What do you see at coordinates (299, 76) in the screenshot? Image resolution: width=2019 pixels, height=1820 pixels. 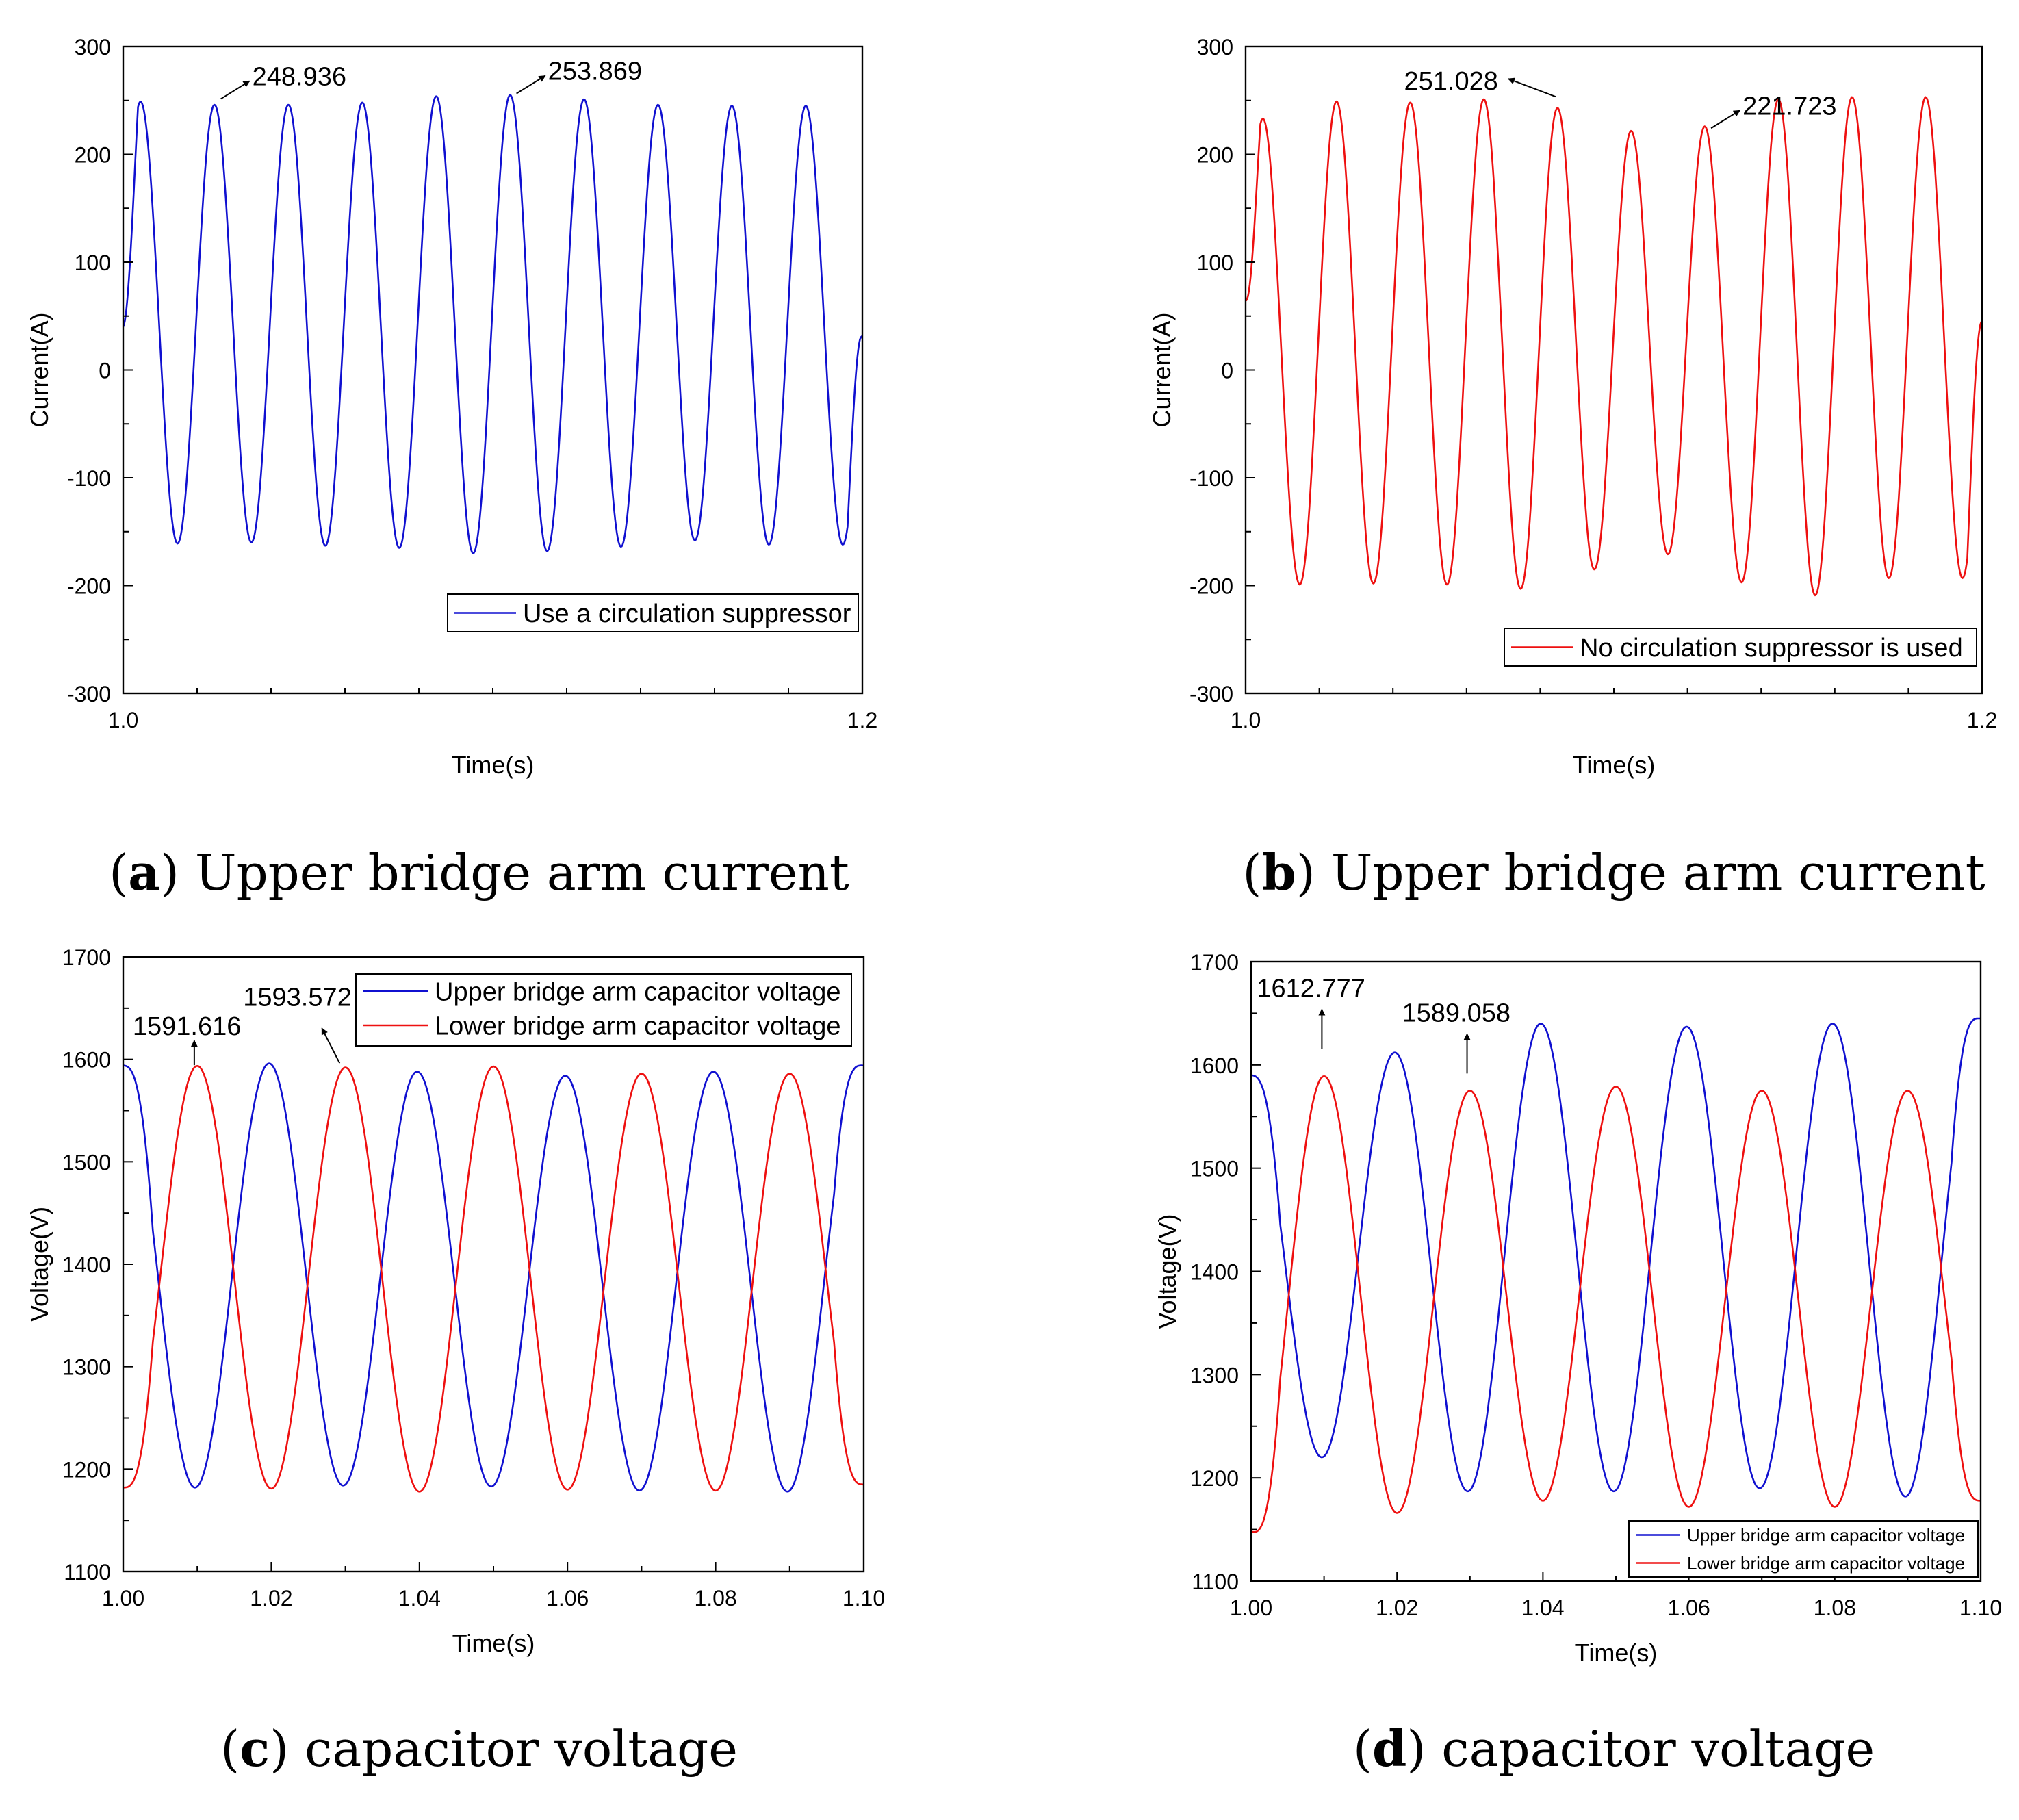 I see `annotation-label: 248.936` at bounding box center [299, 76].